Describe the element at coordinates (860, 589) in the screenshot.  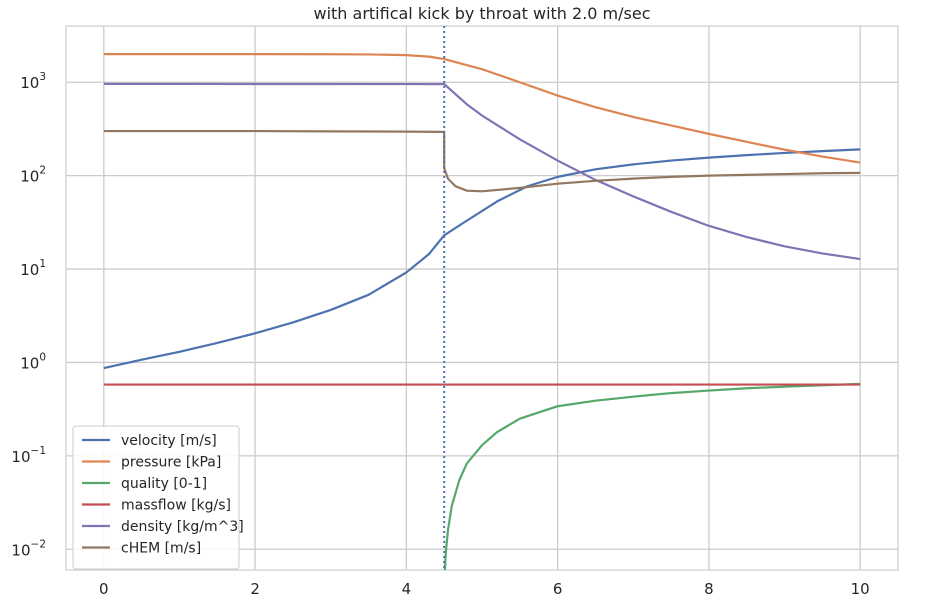
I see `x-tick-label: 10` at that location.